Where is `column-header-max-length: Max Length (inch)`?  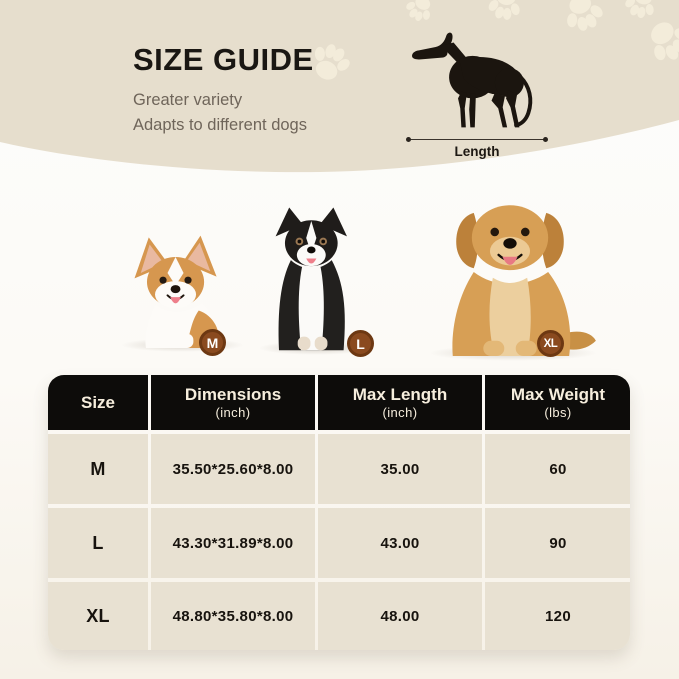
column-header-max-length: Max Length (inch) is located at coordinates (400, 402).